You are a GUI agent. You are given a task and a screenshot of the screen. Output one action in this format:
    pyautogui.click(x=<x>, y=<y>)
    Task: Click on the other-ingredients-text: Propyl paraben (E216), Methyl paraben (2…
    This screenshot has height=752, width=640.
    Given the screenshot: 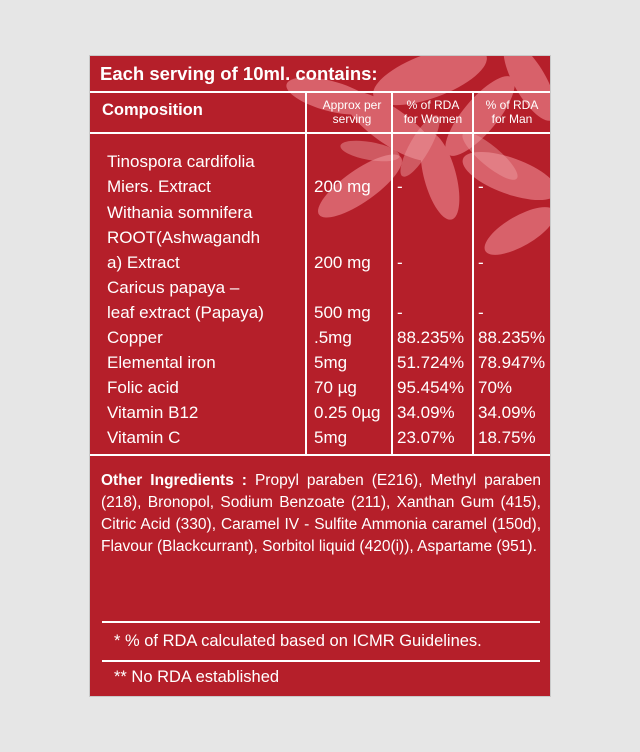 What is the action you would take?
    pyautogui.click(x=321, y=513)
    